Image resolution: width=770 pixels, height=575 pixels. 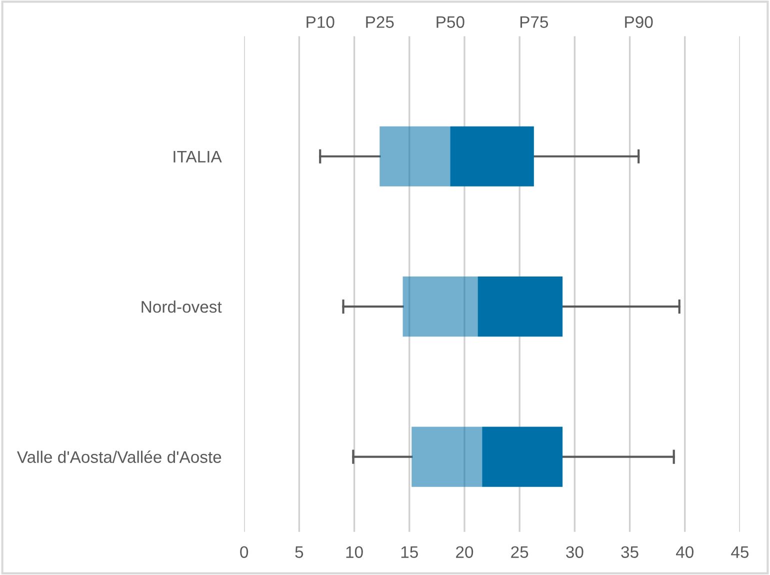 I want to click on x-tick-label: 15, so click(x=409, y=552).